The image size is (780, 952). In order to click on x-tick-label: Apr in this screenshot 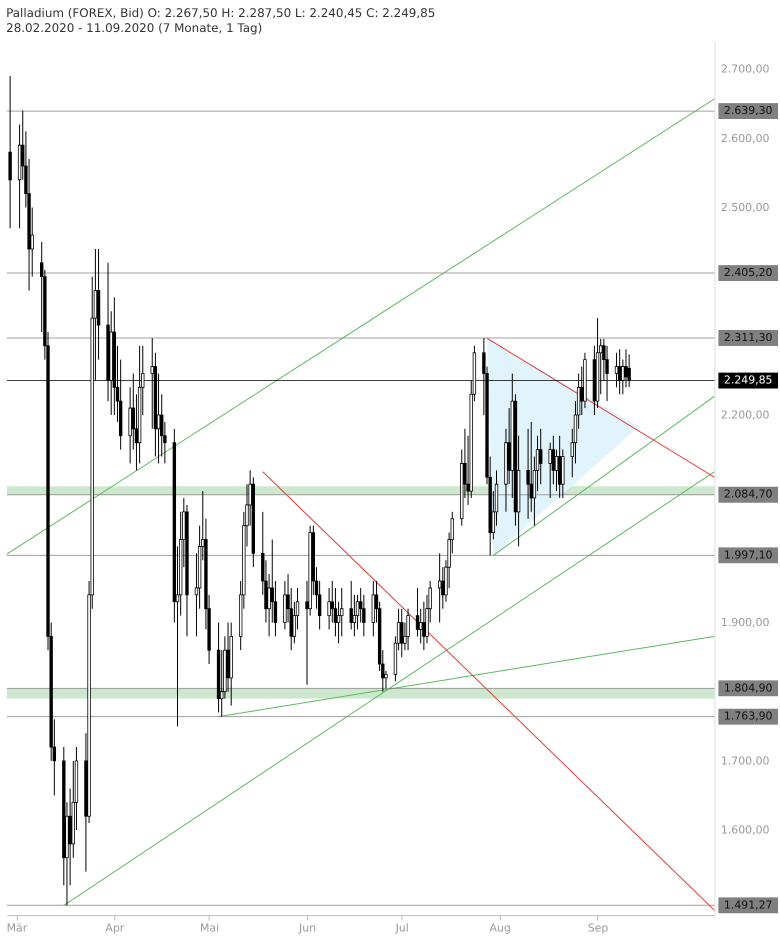, I will do `click(115, 928)`.